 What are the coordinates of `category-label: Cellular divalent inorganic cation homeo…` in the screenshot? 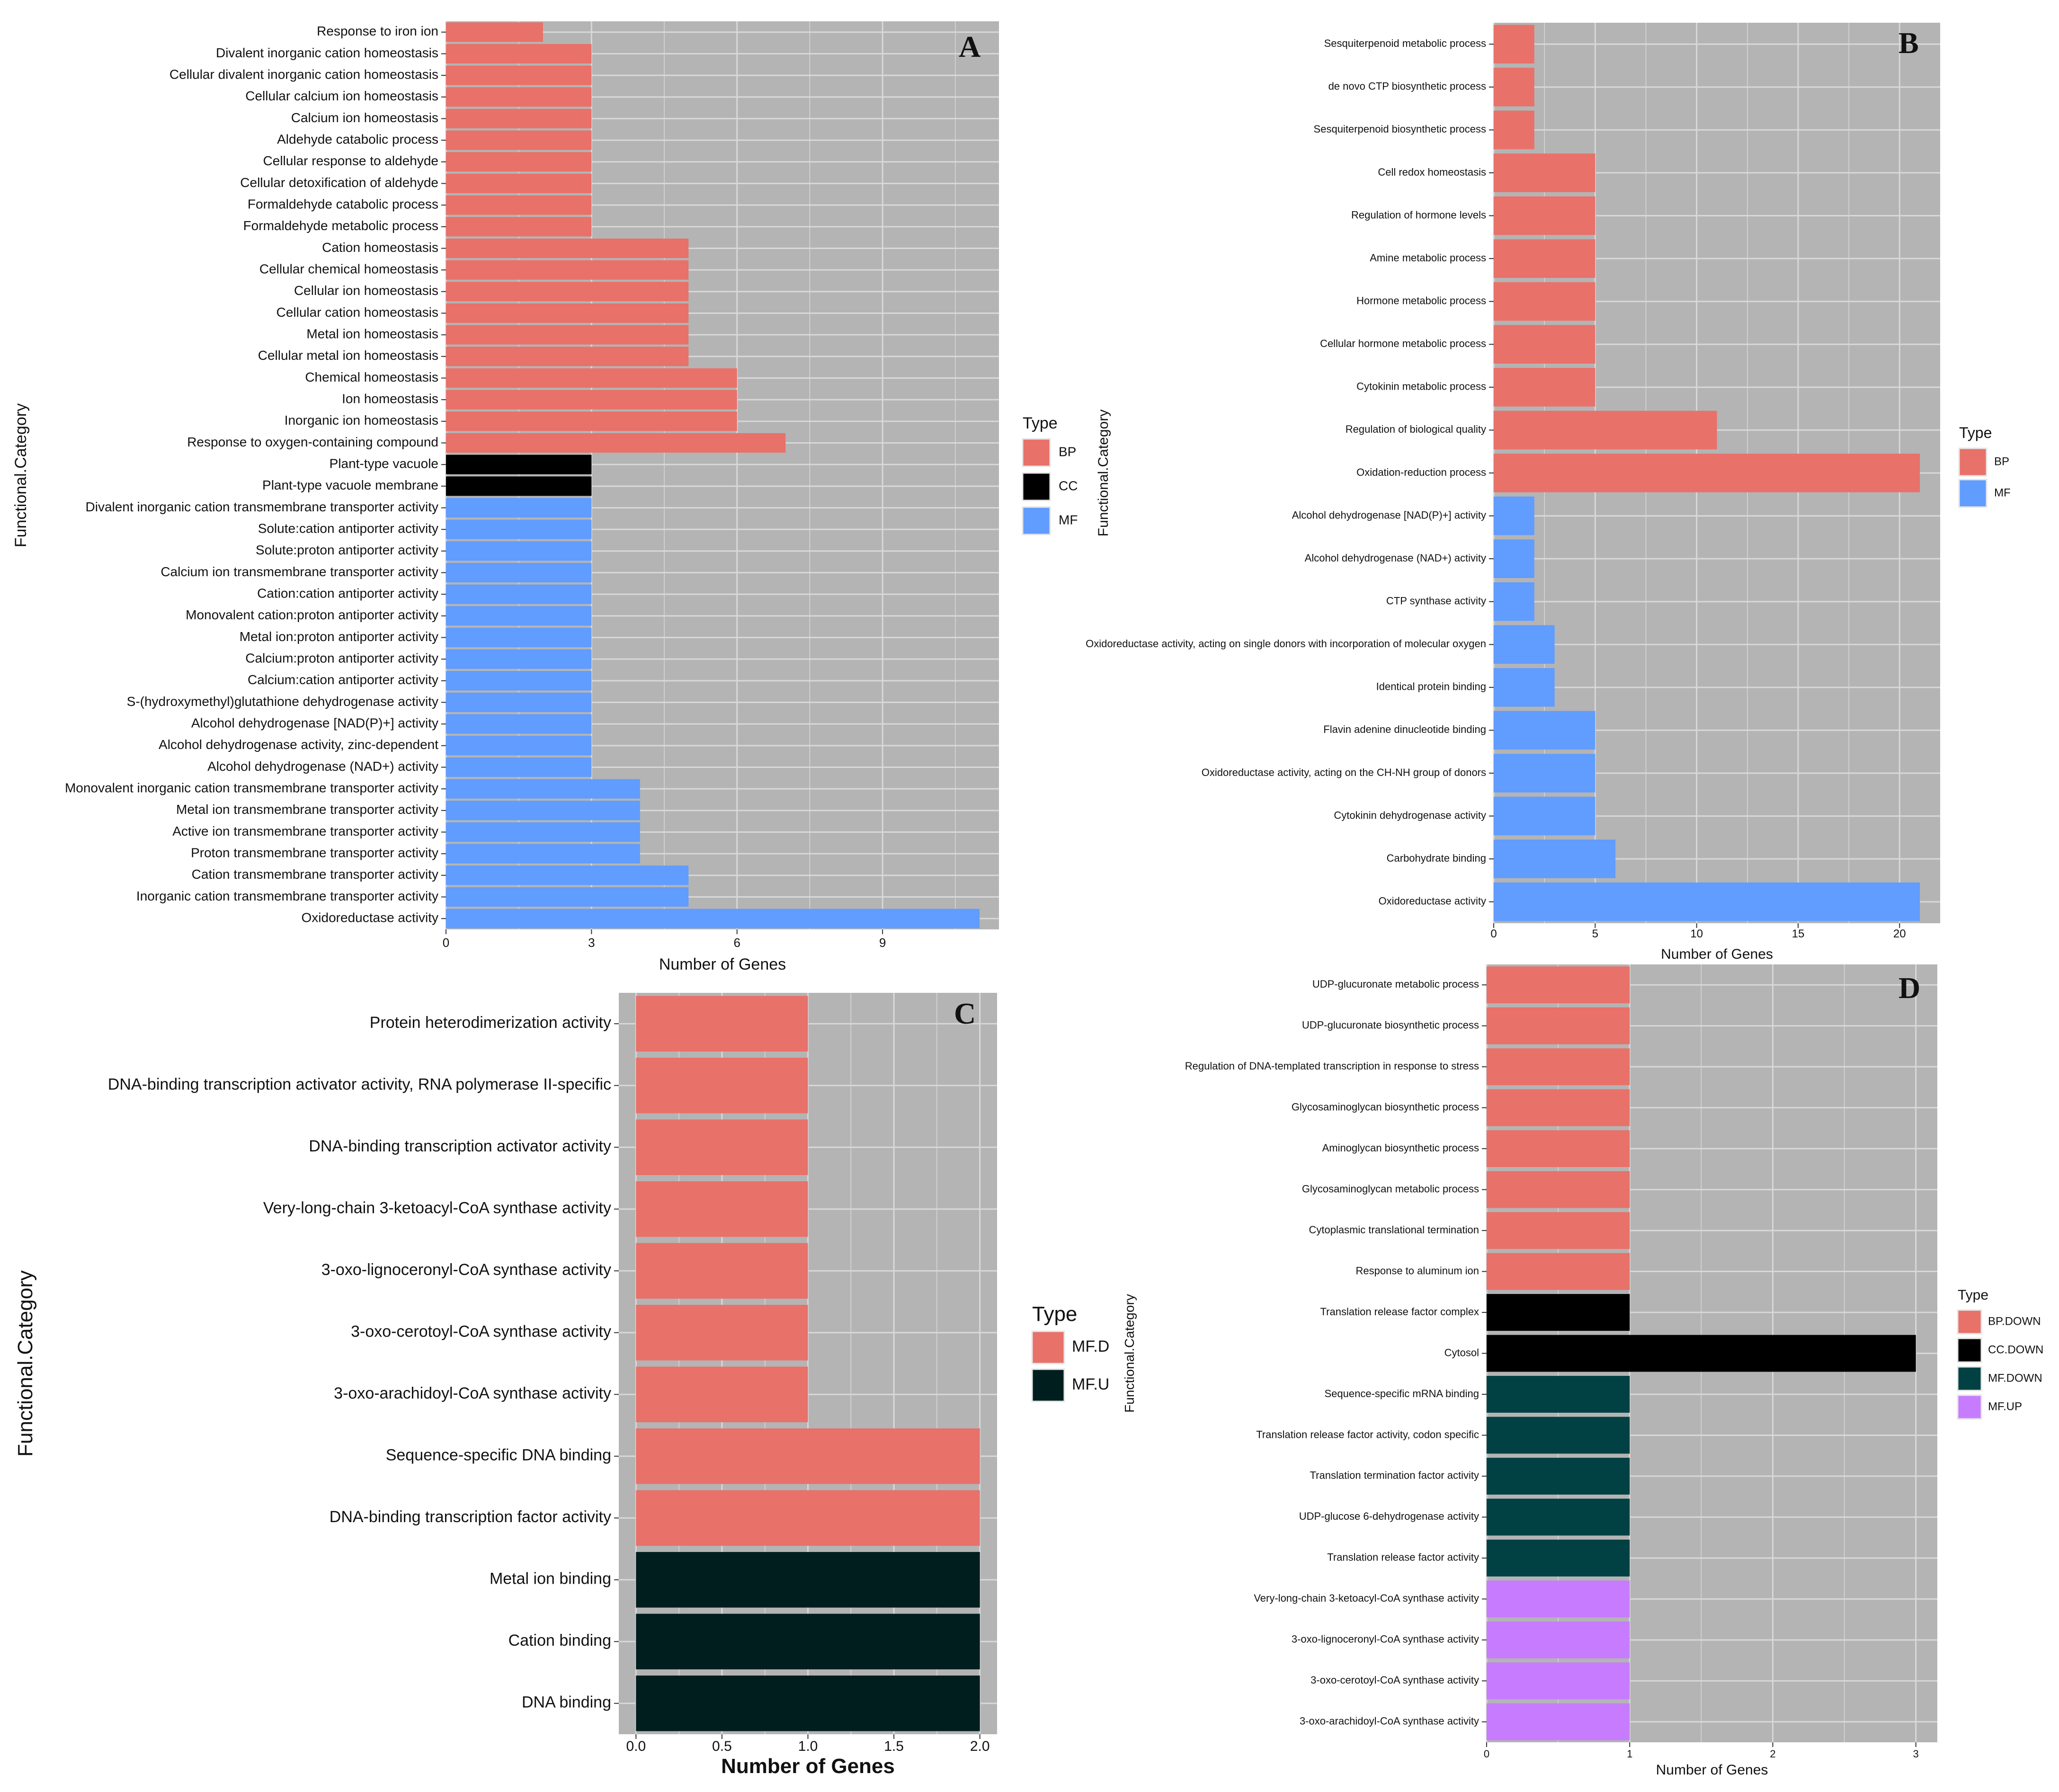 It's located at (303, 74).